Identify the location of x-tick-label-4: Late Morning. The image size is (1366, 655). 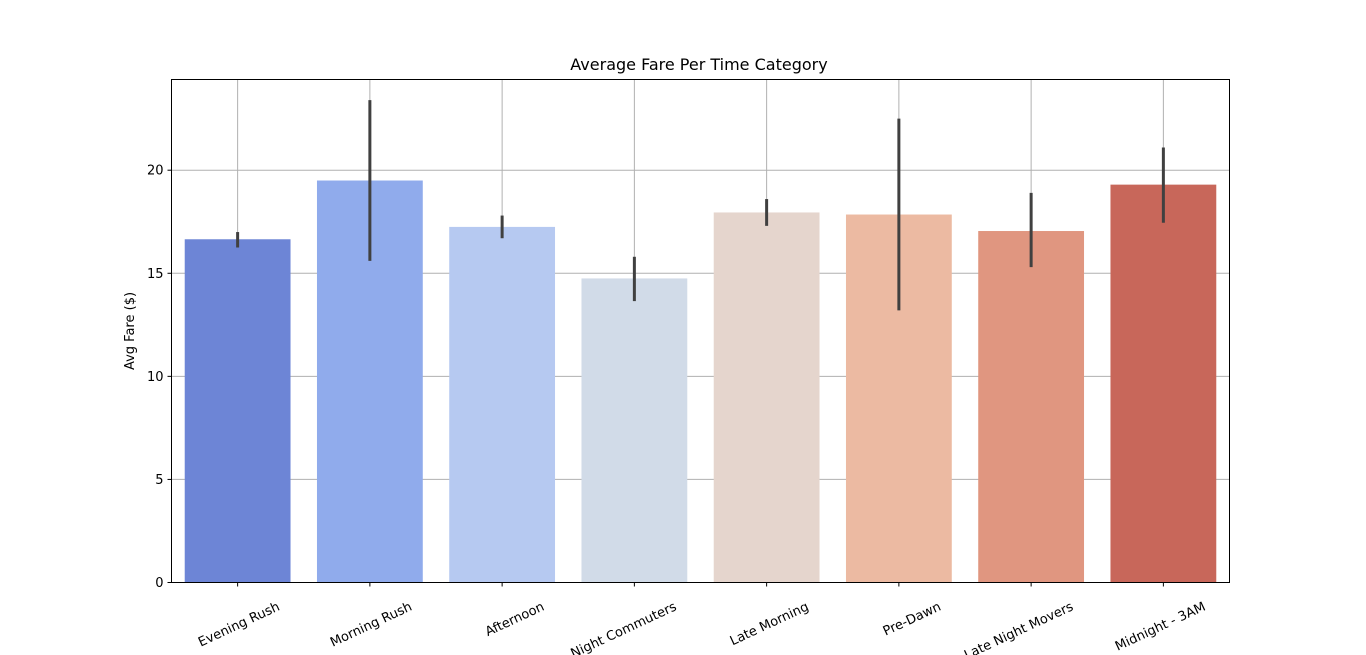
(769, 625).